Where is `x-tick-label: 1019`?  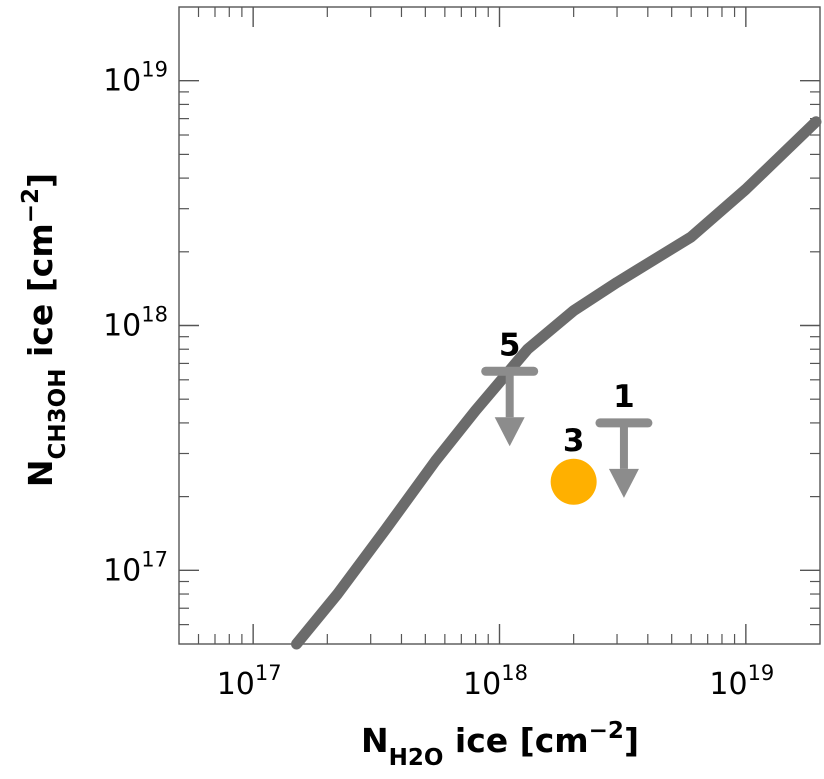
x-tick-label: 1019 is located at coordinates (741, 681).